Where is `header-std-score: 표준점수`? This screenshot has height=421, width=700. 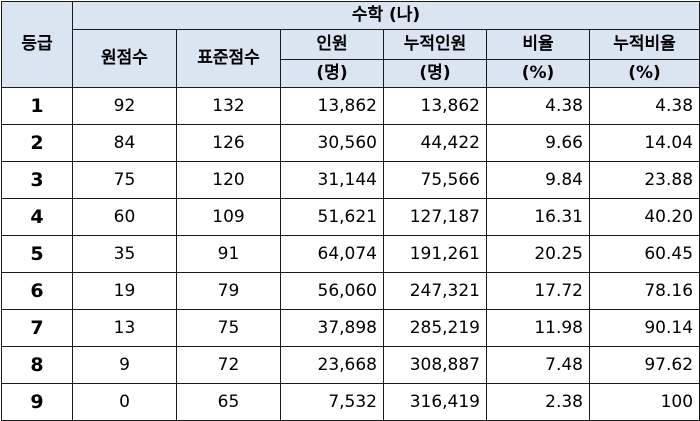 header-std-score: 표준점수 is located at coordinates (228, 58).